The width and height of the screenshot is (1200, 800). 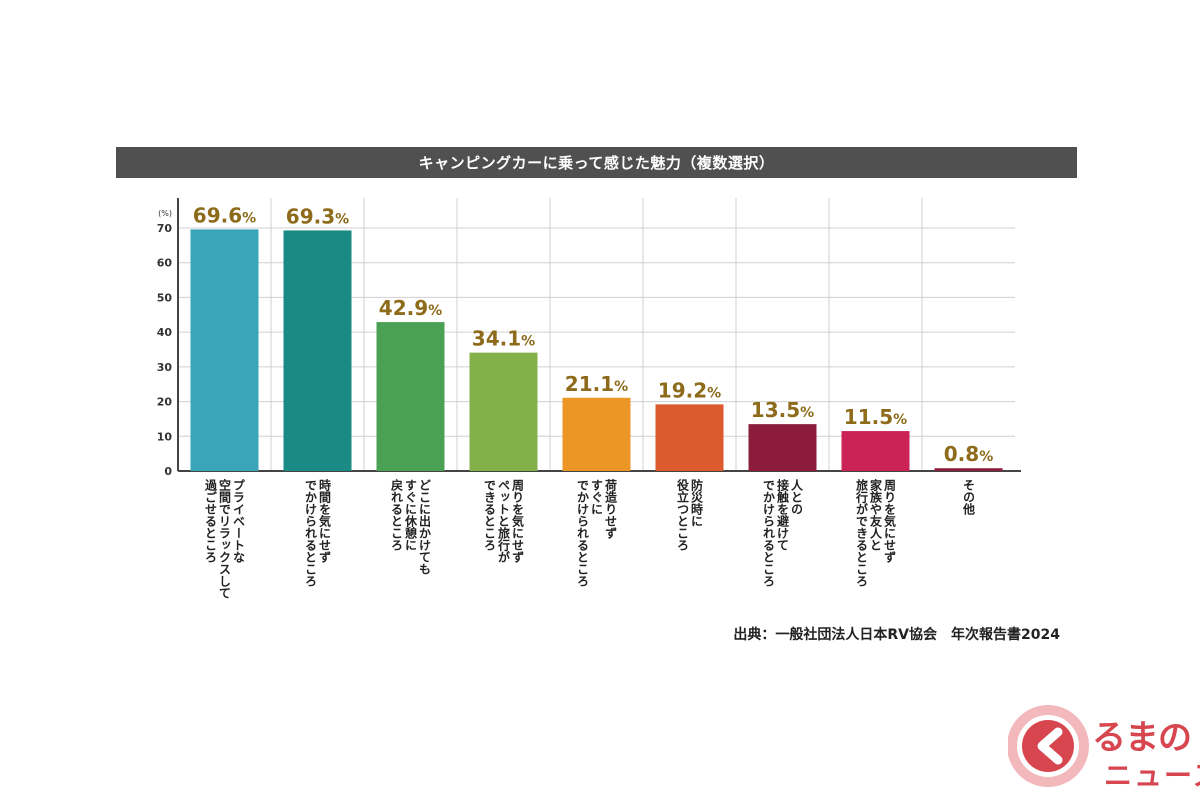 What do you see at coordinates (165, 213) in the screenshot?
I see `y-unit-label: (%)` at bounding box center [165, 213].